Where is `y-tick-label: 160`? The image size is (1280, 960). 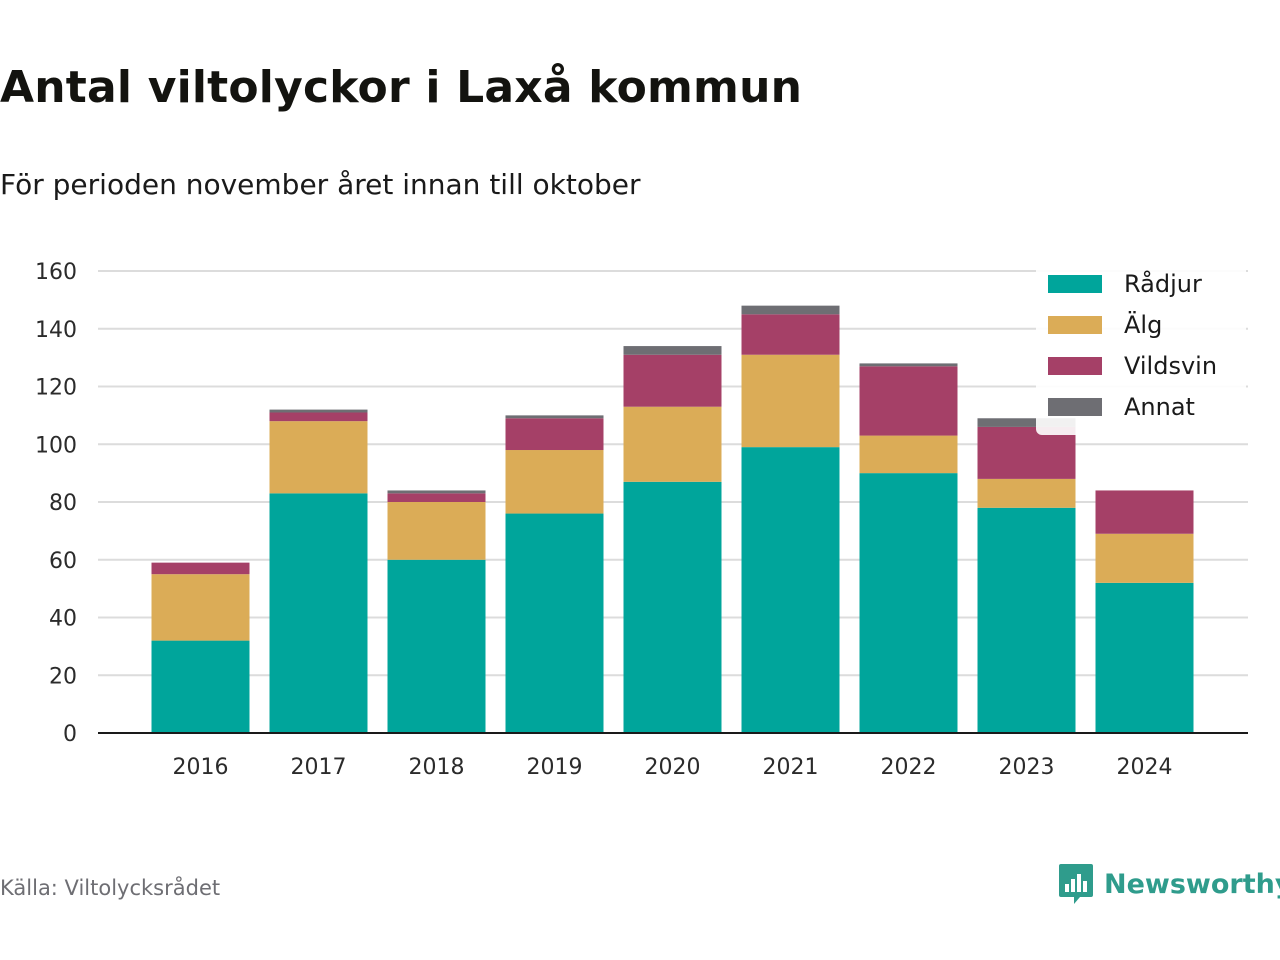
y-tick-label: 160 is located at coordinates (56, 272).